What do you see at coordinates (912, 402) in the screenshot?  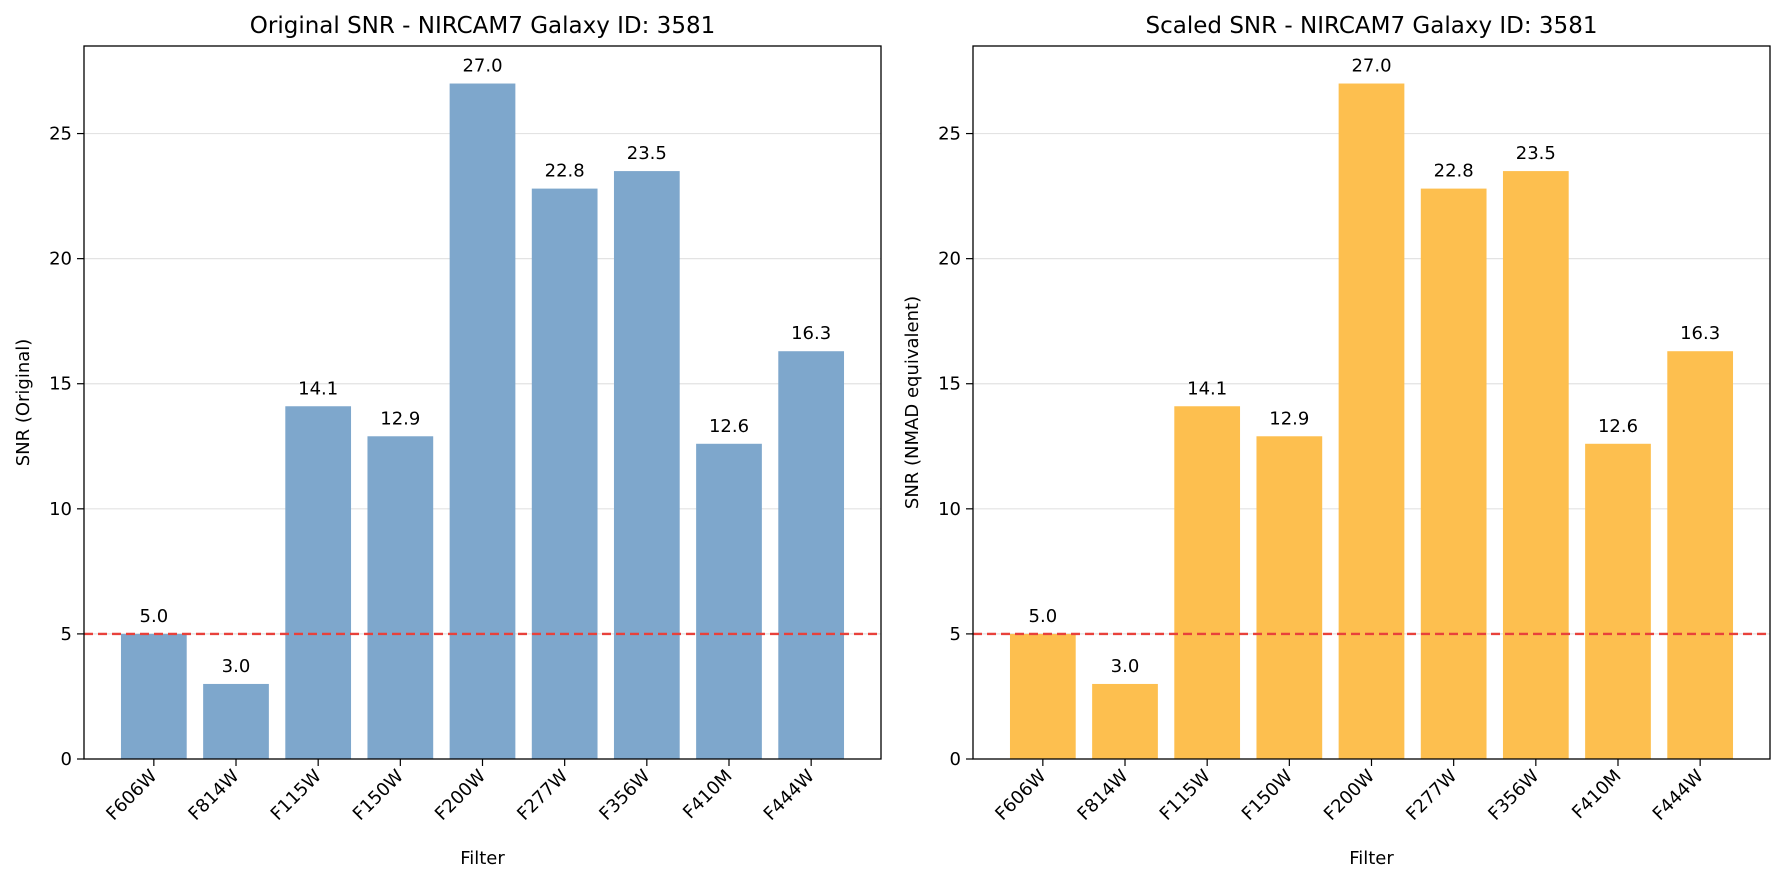 I see `y-axis-label: SNR (NMAD equivalent)` at bounding box center [912, 402].